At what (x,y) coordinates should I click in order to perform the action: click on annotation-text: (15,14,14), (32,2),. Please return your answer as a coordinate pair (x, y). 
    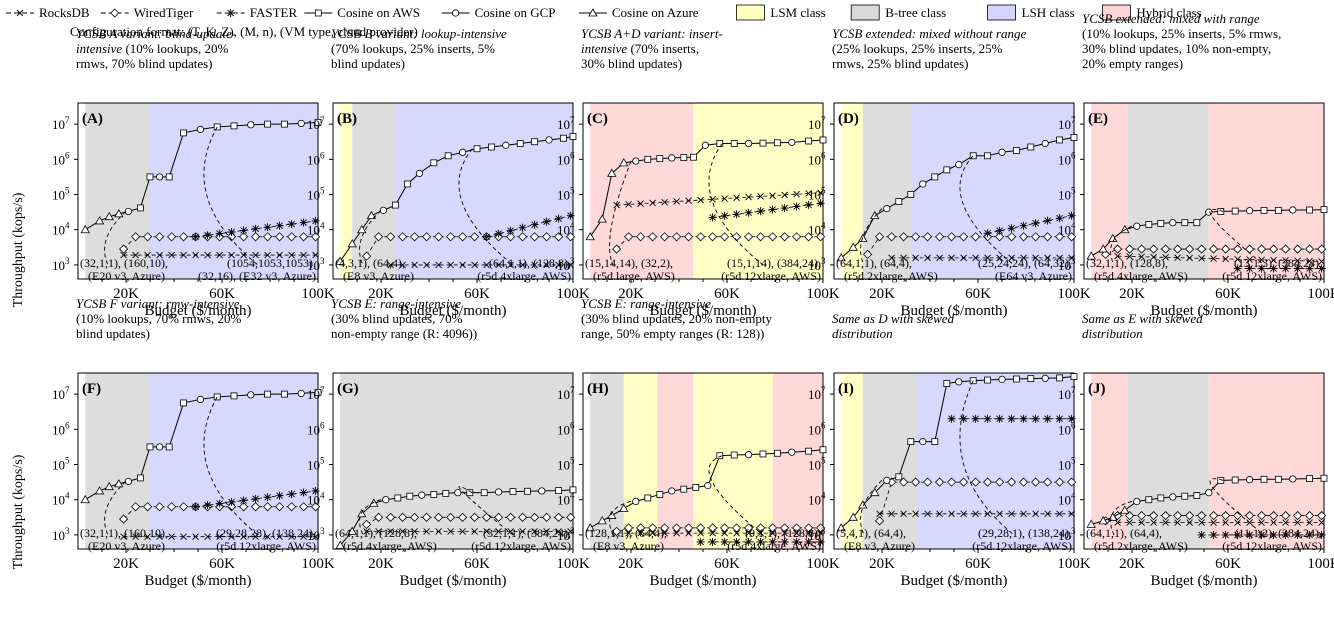
    Looking at the image, I should click on (629, 263).